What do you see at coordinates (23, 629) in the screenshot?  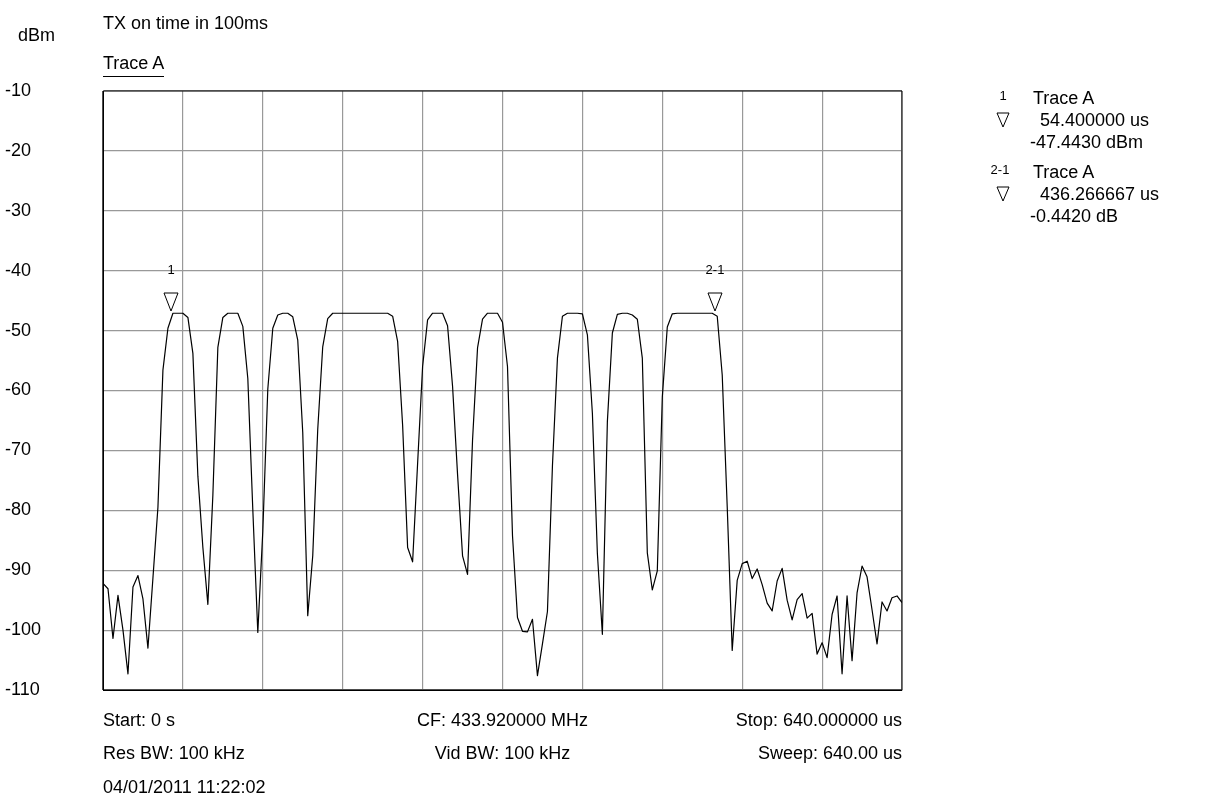 I see `y-tick-label: -100` at bounding box center [23, 629].